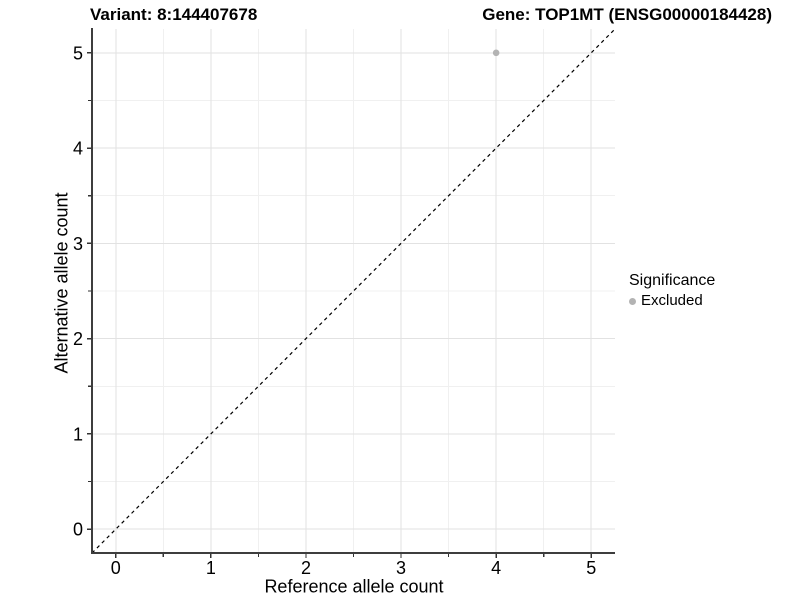  What do you see at coordinates (61, 283) in the screenshot?
I see `y-axis-title: Alternative allele count` at bounding box center [61, 283].